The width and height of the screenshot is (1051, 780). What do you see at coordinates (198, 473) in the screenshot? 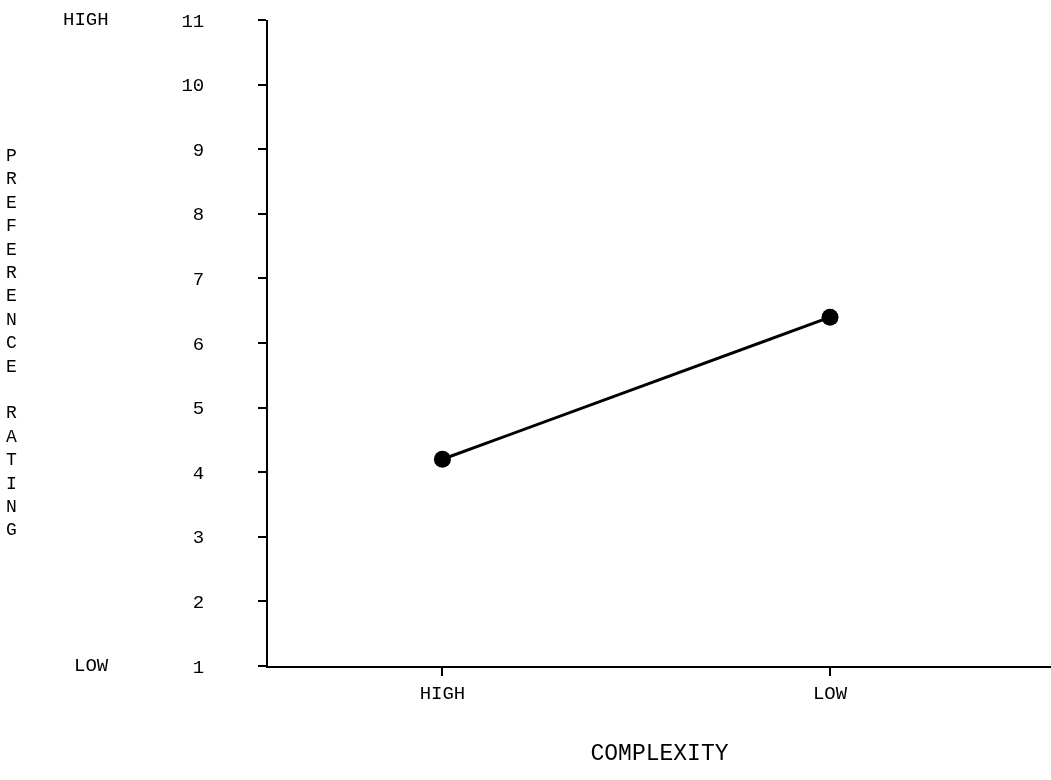
I see `y-tick-label: 4` at bounding box center [198, 473].